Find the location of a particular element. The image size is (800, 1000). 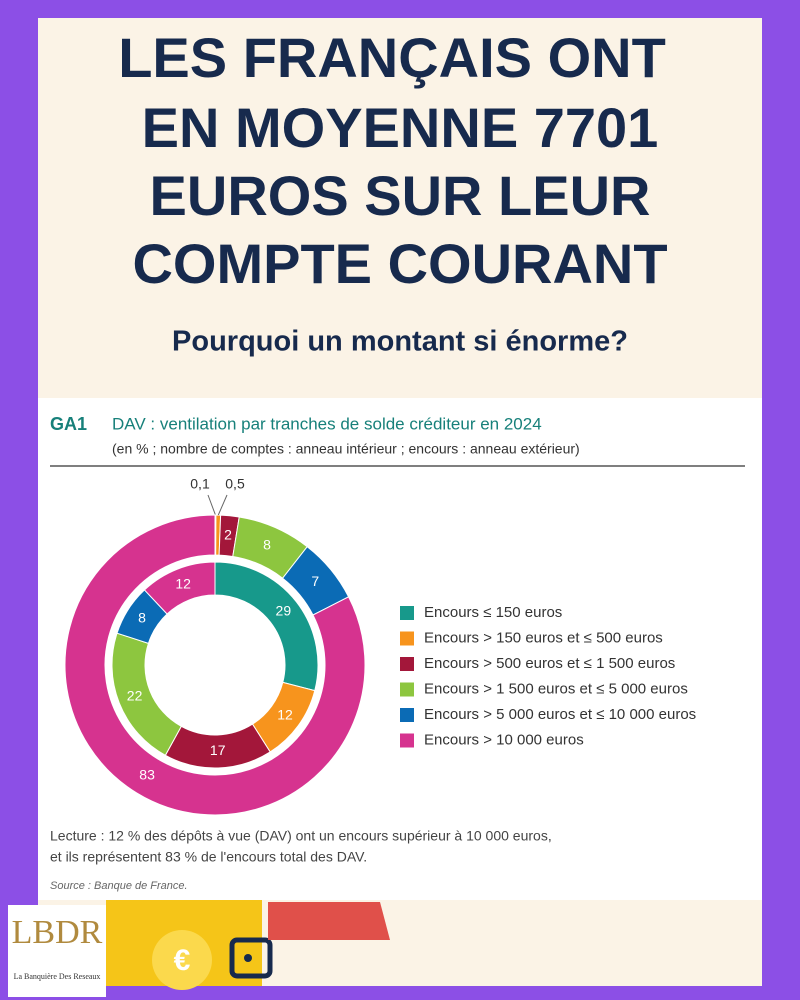

title-line: LES FRANÇAIS ONT is located at coordinates (392, 57).